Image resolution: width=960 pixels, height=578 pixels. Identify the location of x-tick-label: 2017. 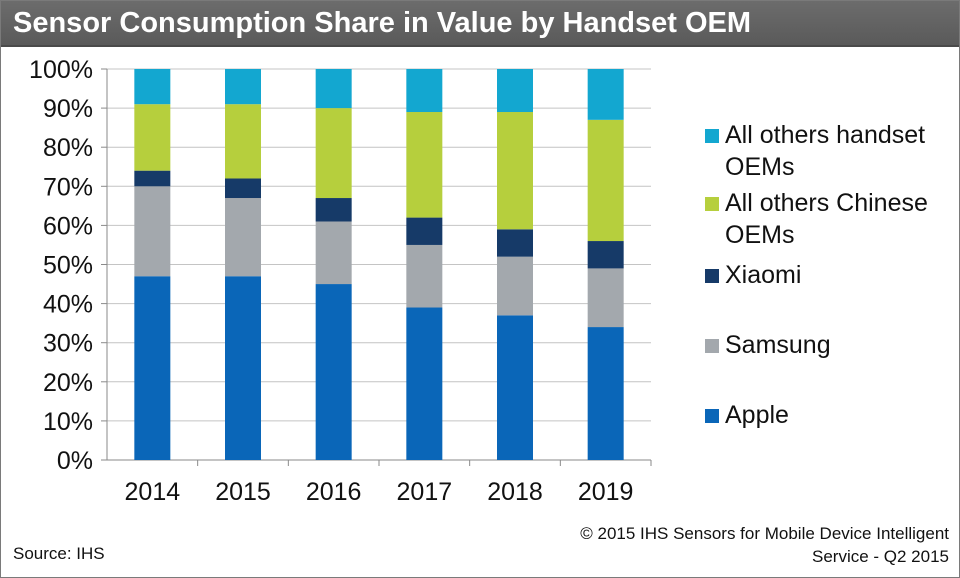
(425, 492).